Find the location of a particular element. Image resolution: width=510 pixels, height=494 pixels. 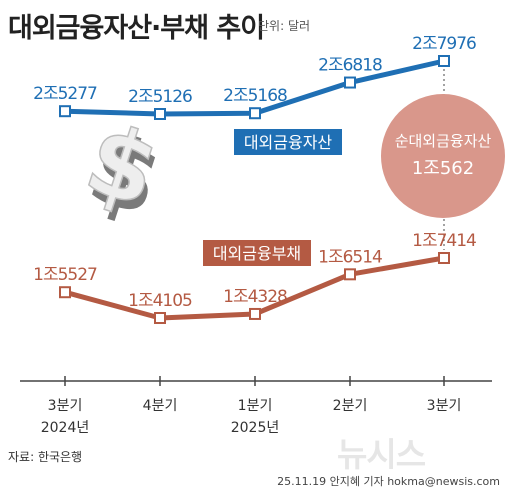

x-year-label: 2024년 is located at coordinates (65, 428).